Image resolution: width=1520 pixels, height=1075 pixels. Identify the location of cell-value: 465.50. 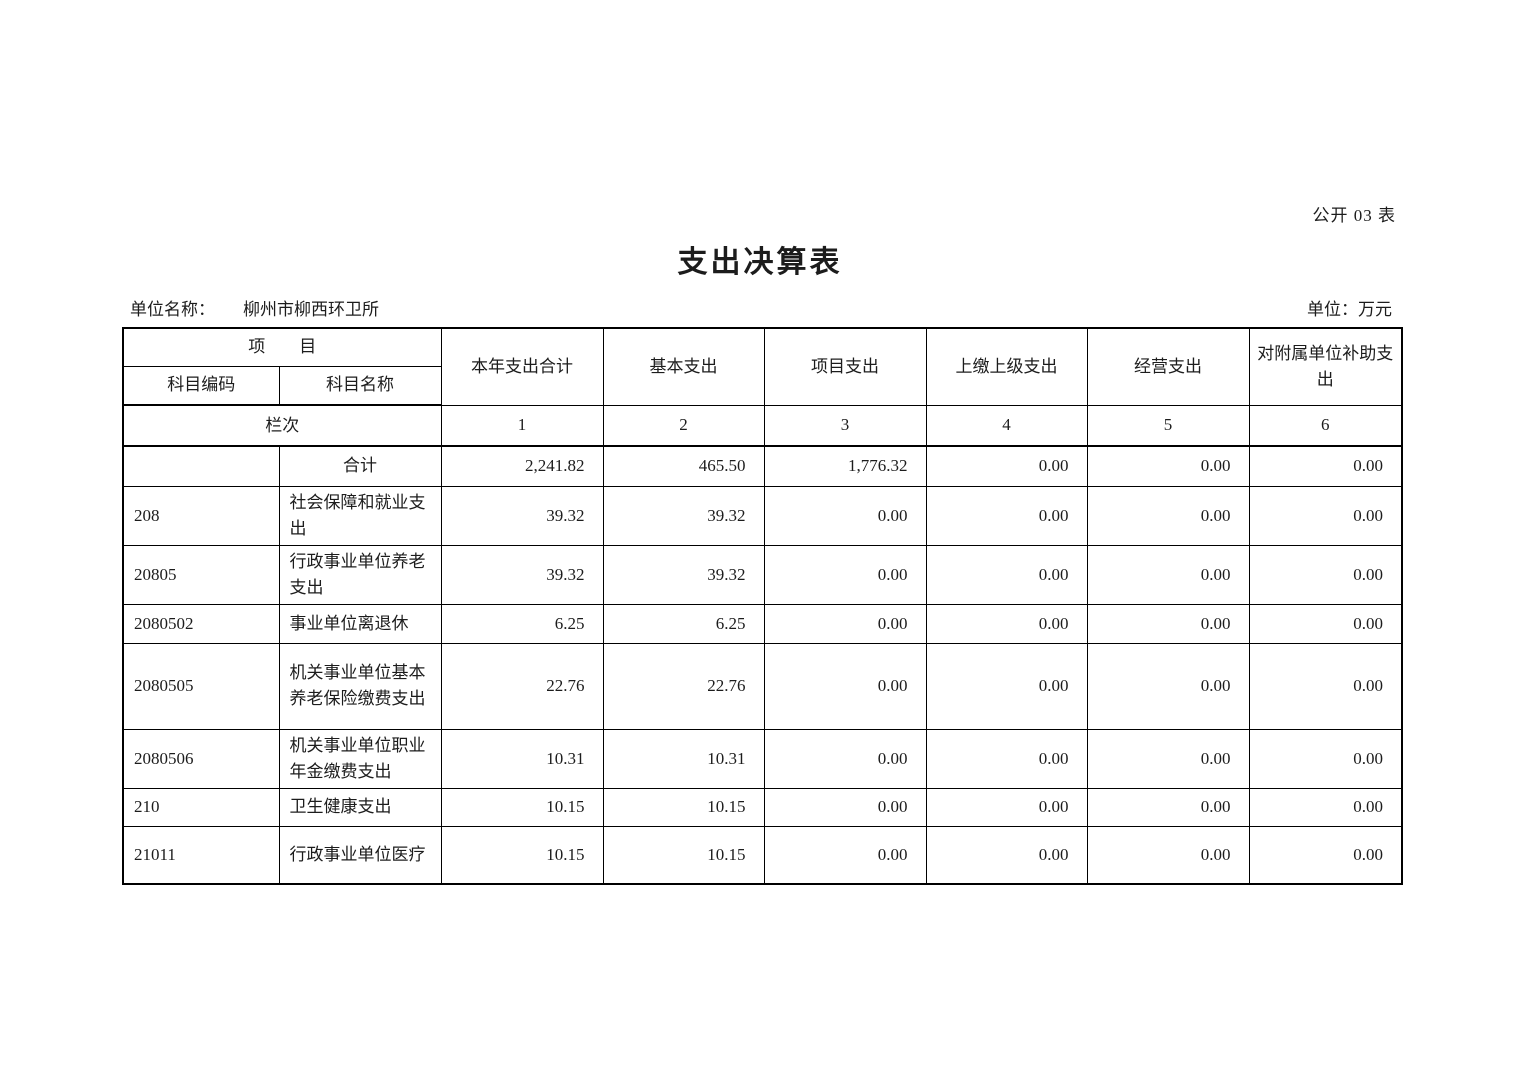
(683, 466).